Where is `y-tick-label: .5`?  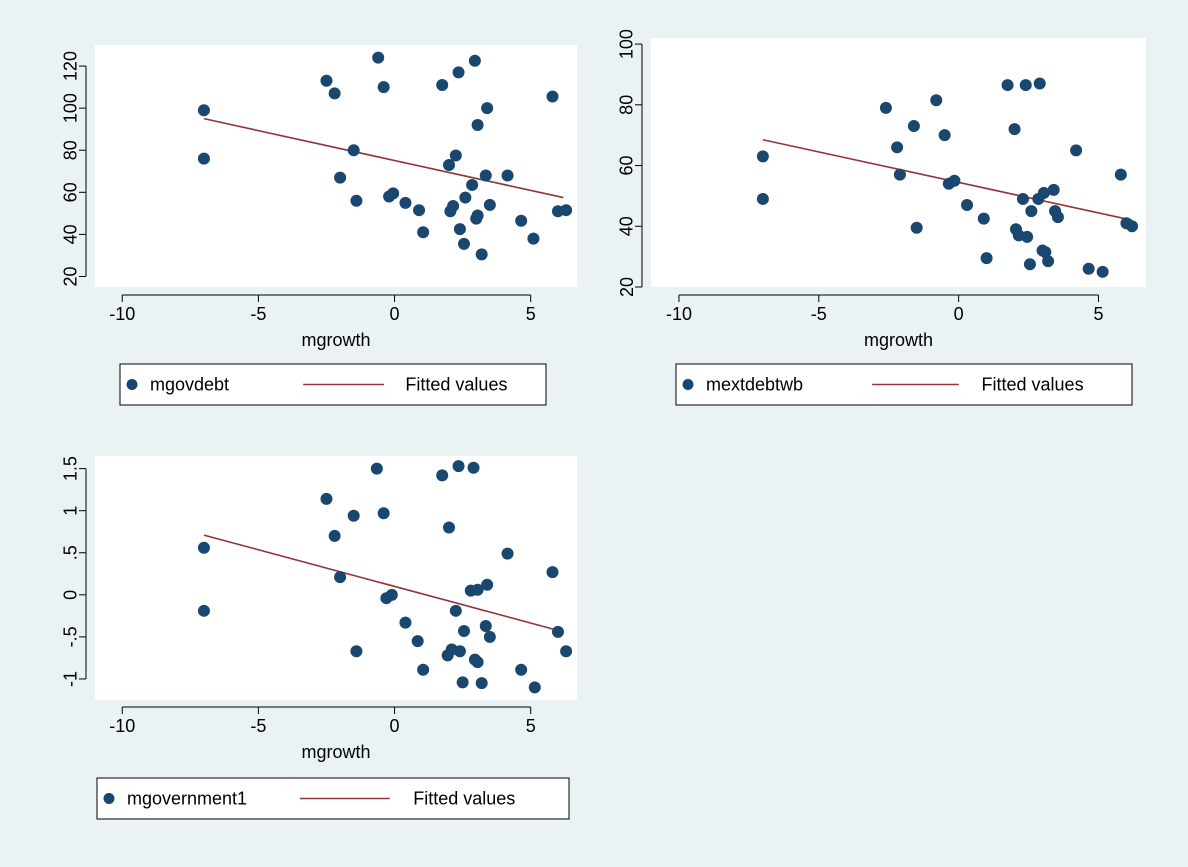 y-tick-label: .5 is located at coordinates (71, 552).